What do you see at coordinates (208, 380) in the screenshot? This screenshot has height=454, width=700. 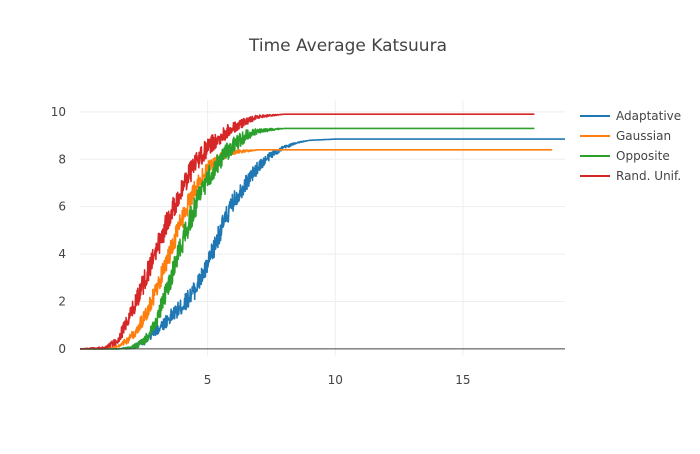 I see `x-tick-label: 5` at bounding box center [208, 380].